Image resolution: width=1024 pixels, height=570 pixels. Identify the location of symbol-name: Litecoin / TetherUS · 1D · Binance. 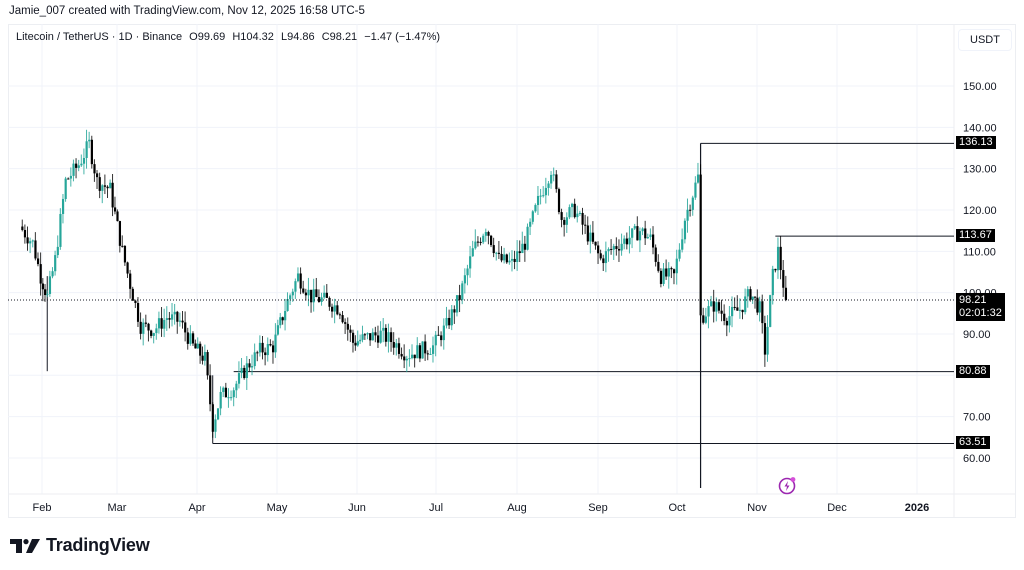
(99, 37).